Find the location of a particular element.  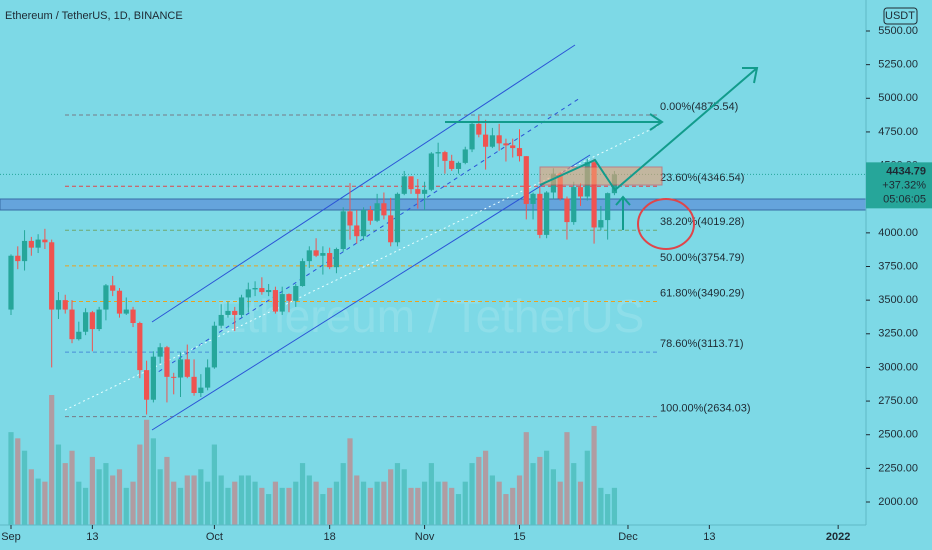

x-tick-label: 13 is located at coordinates (709, 537).